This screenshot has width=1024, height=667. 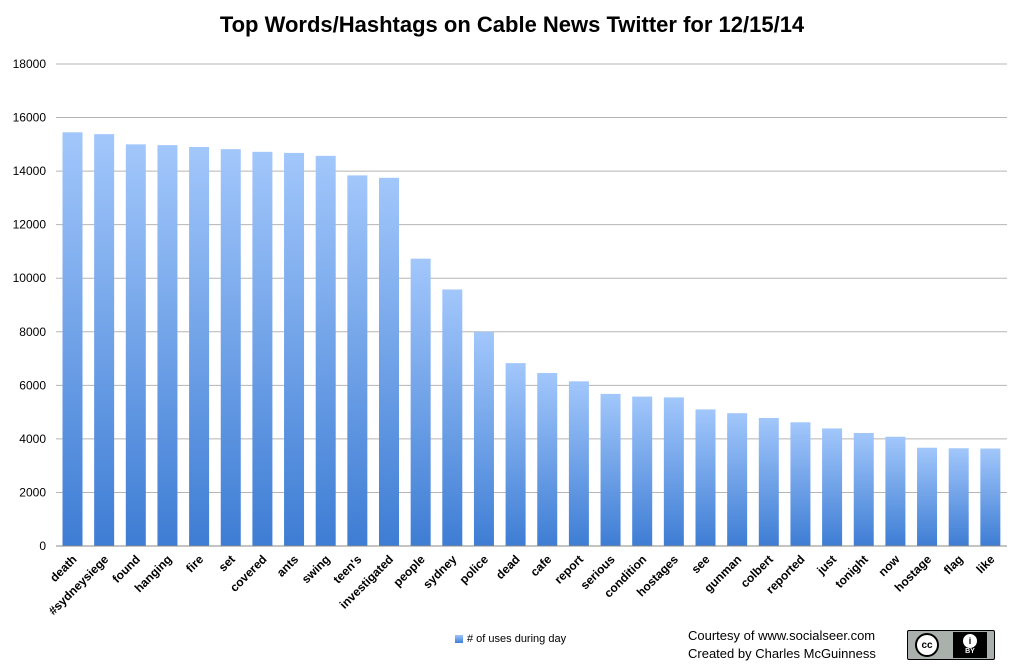 What do you see at coordinates (705, 477) in the screenshot?
I see `bar-see` at bounding box center [705, 477].